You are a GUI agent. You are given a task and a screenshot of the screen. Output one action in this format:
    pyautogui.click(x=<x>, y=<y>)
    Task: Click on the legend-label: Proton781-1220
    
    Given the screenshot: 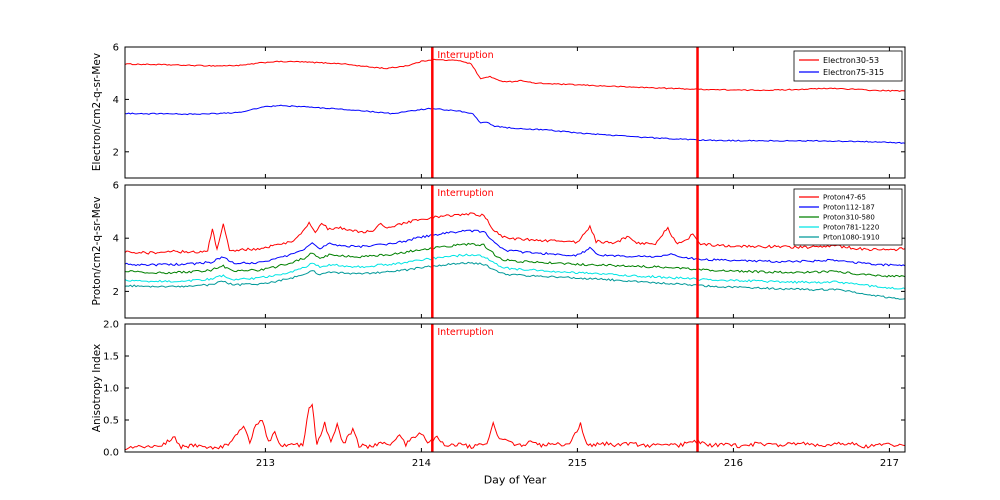 What is the action you would take?
    pyautogui.click(x=851, y=227)
    